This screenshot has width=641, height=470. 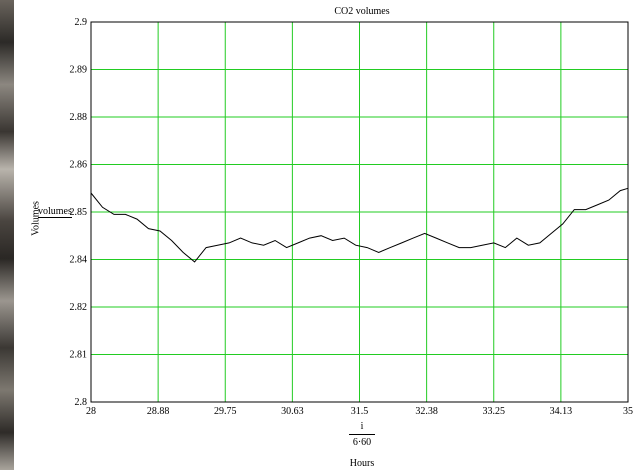 What do you see at coordinates (91, 411) in the screenshot?
I see `x-tick-label: 28` at bounding box center [91, 411].